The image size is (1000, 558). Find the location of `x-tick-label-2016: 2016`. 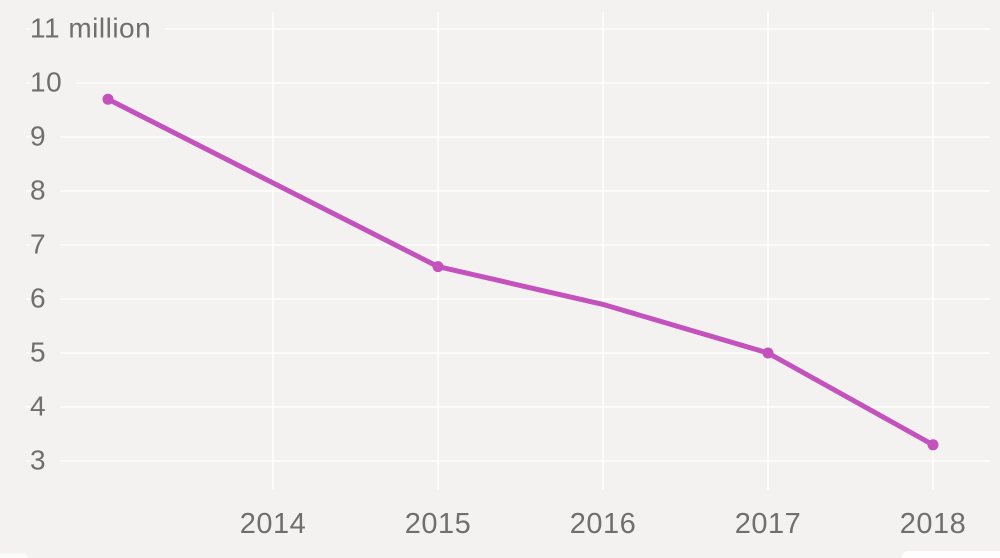

x-tick-label-2016: 2016 is located at coordinates (603, 524).